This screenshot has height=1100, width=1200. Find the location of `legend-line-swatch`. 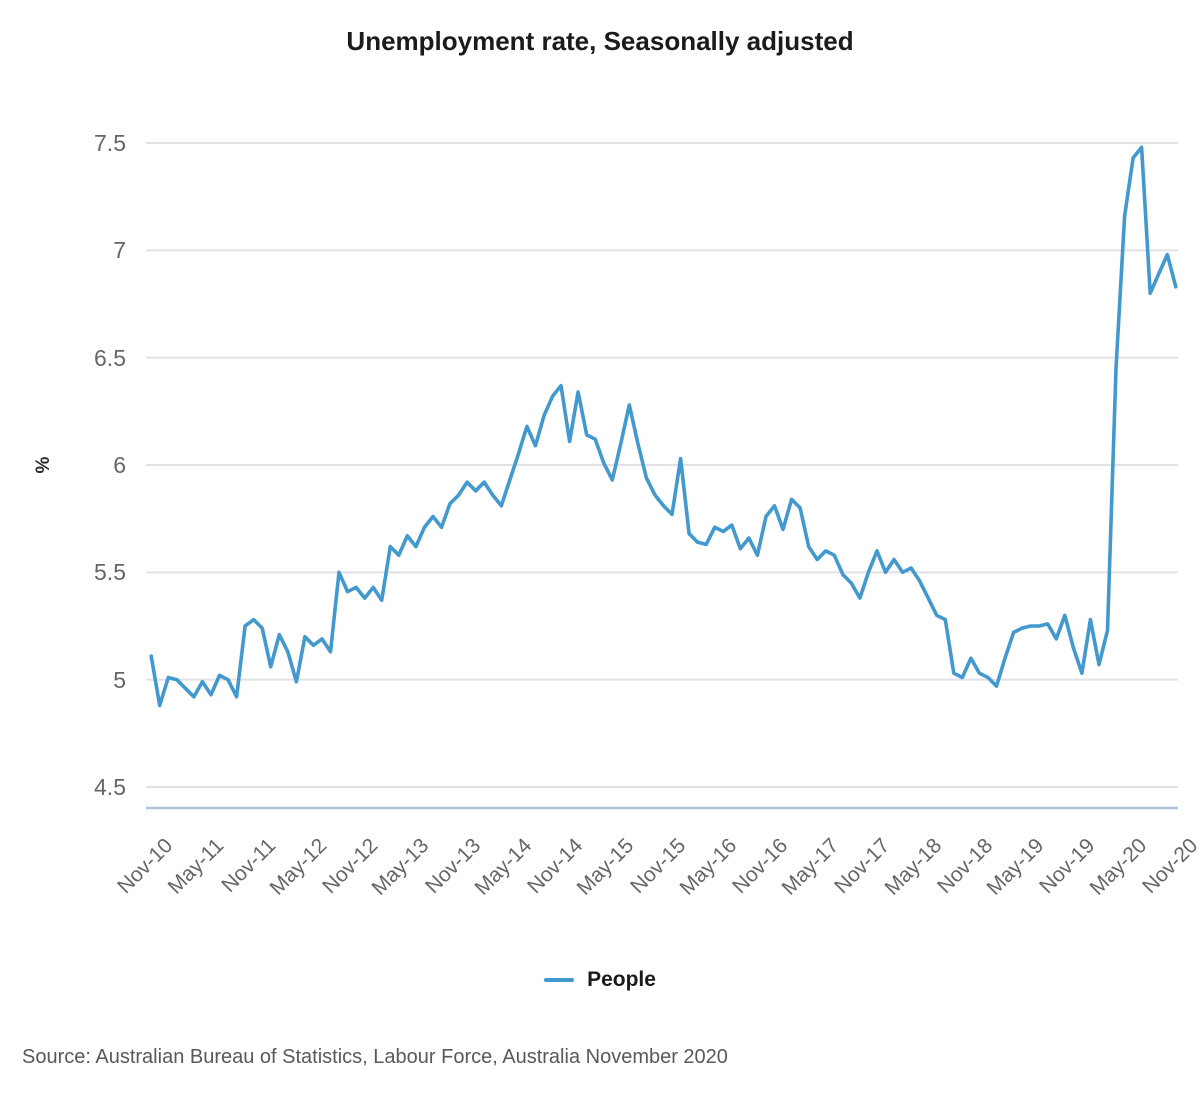

legend-line-swatch is located at coordinates (559, 980).